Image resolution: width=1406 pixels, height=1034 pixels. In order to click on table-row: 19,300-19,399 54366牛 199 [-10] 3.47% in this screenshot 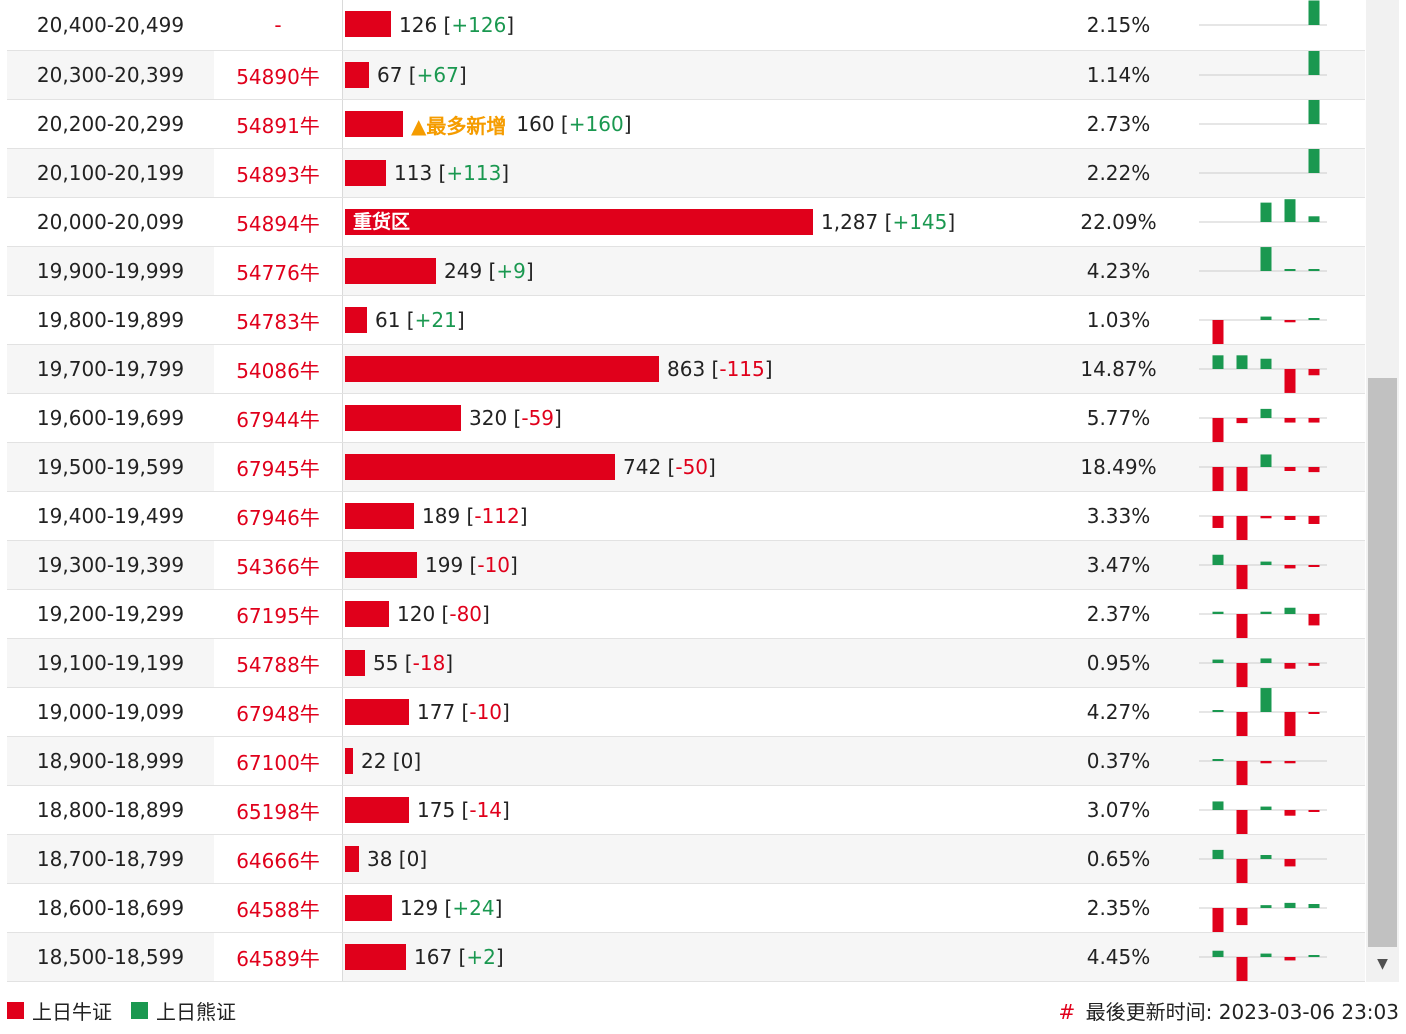, I will do `click(686, 565)`.